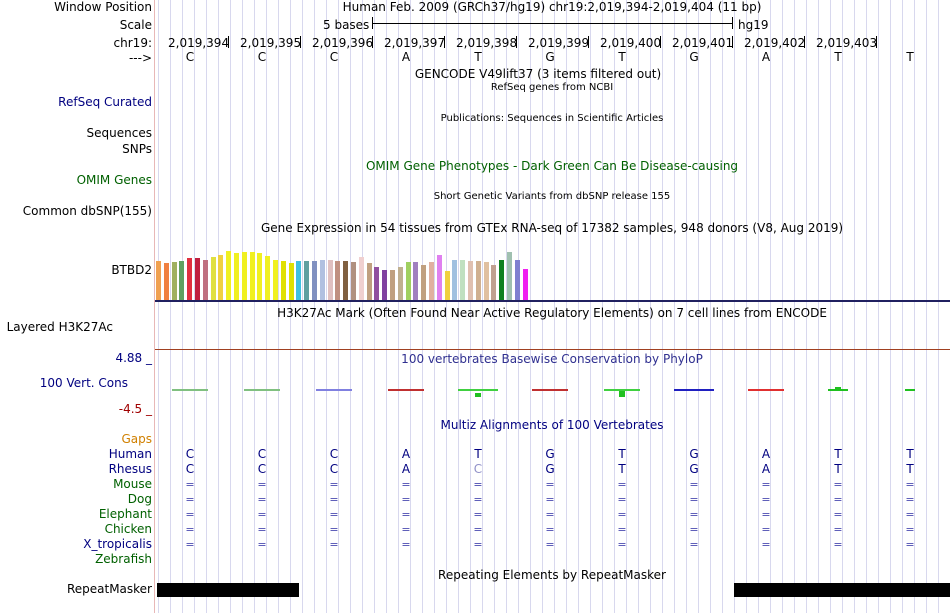 This screenshot has height=613, width=950. What do you see at coordinates (105, 102) in the screenshot?
I see `label-refseq-curated: RefSeq Curated` at bounding box center [105, 102].